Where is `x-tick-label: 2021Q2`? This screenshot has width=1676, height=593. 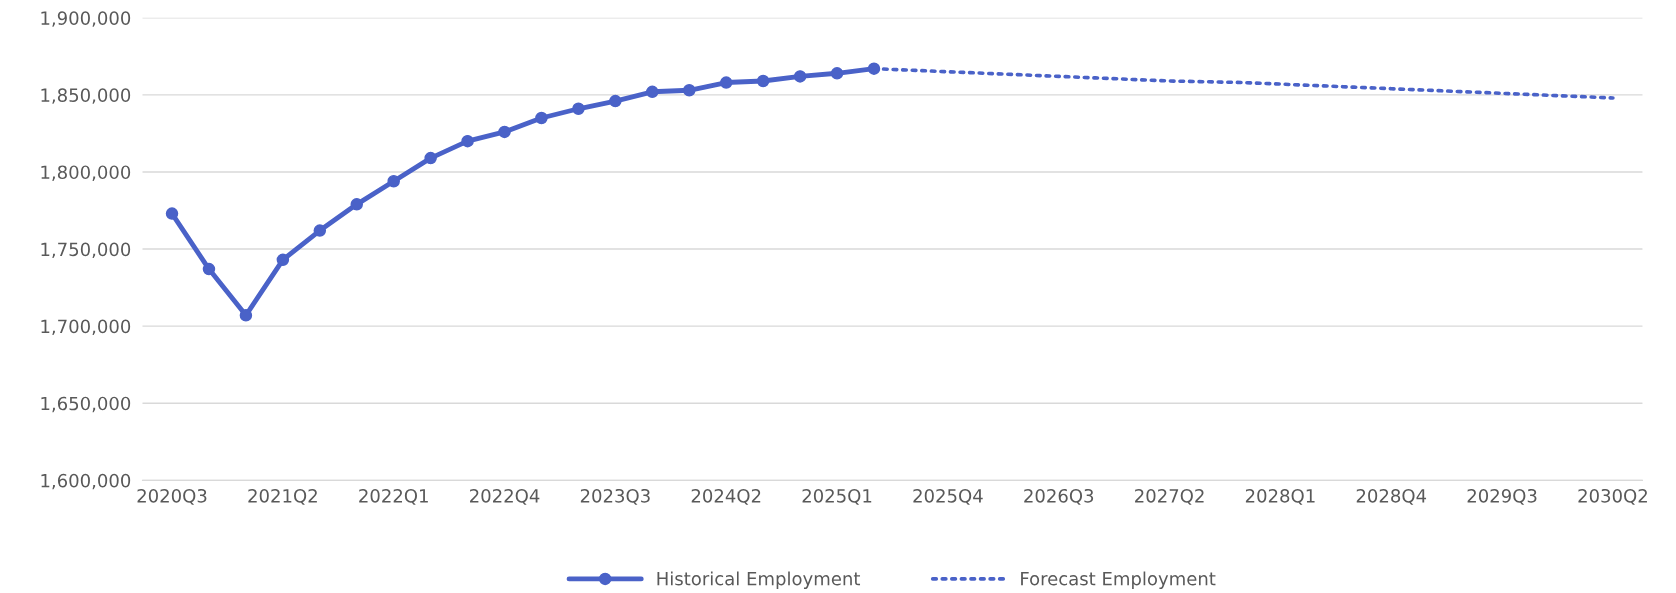 x-tick-label: 2021Q2 is located at coordinates (282, 496).